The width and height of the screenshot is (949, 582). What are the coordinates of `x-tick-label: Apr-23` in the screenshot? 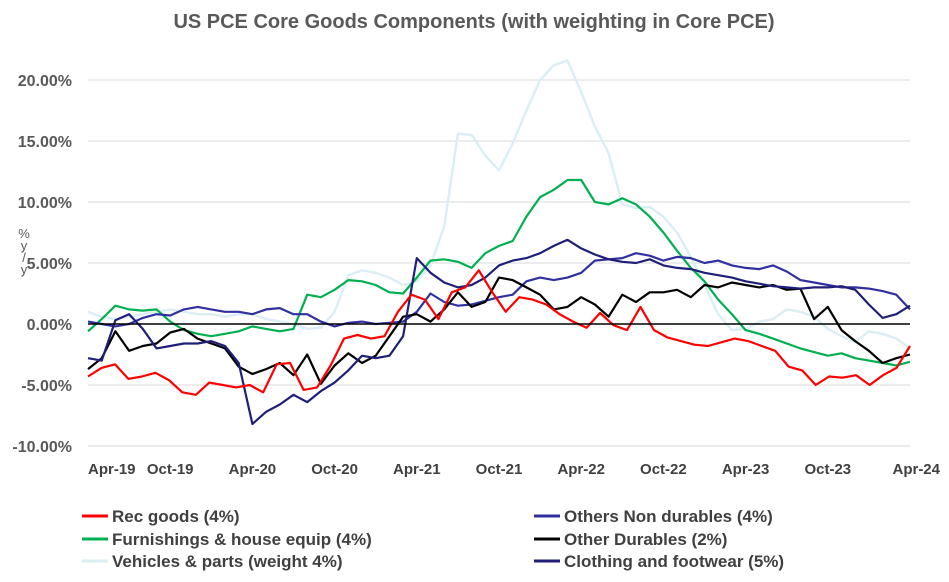 It's located at (746, 469).